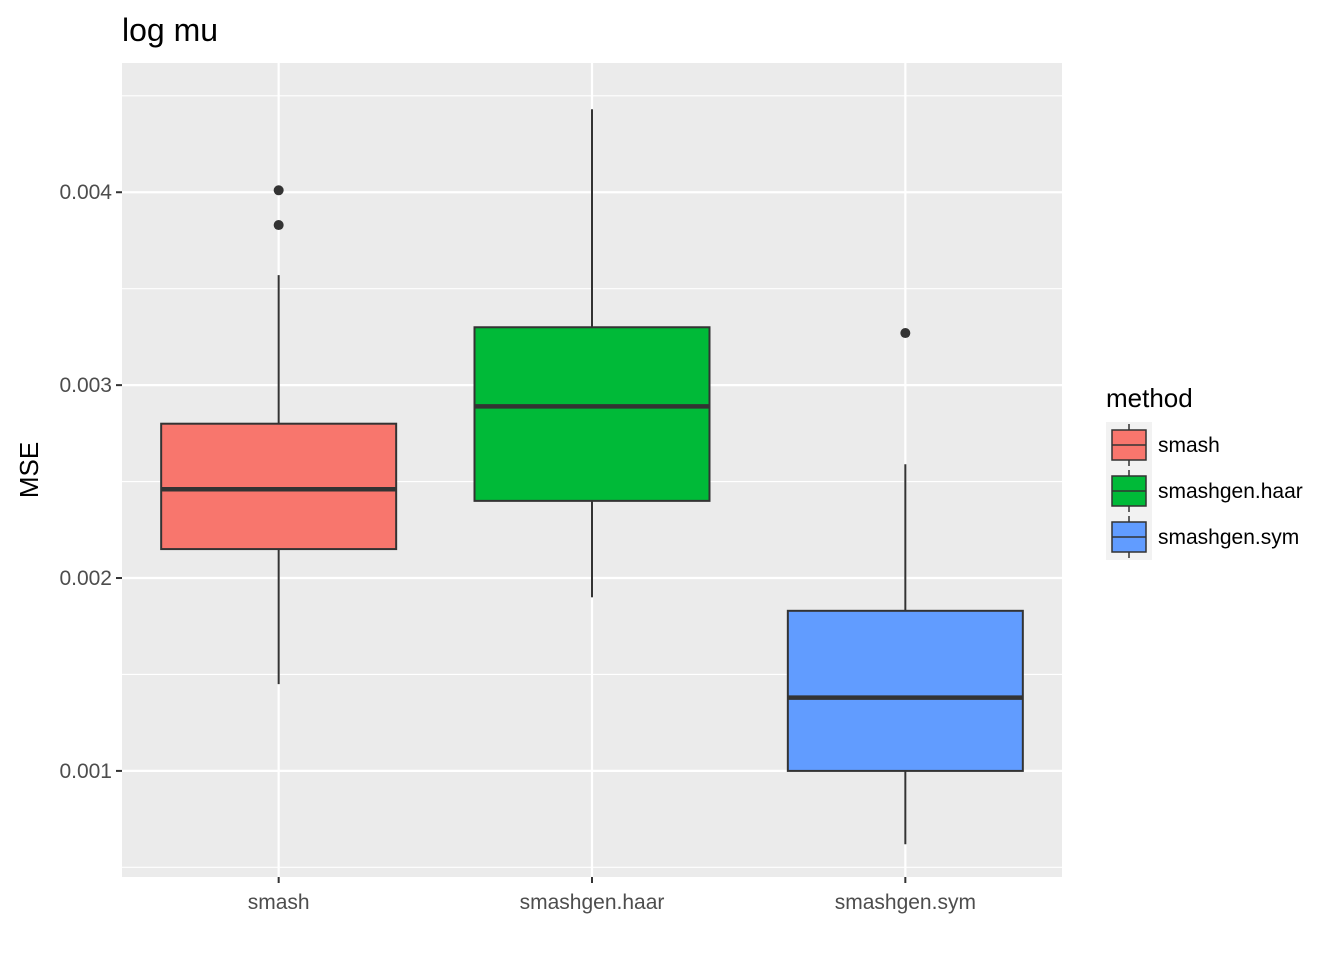 Image resolution: width=1344 pixels, height=960 pixels. I want to click on legend-item-smash: smash, so click(1163, 445).